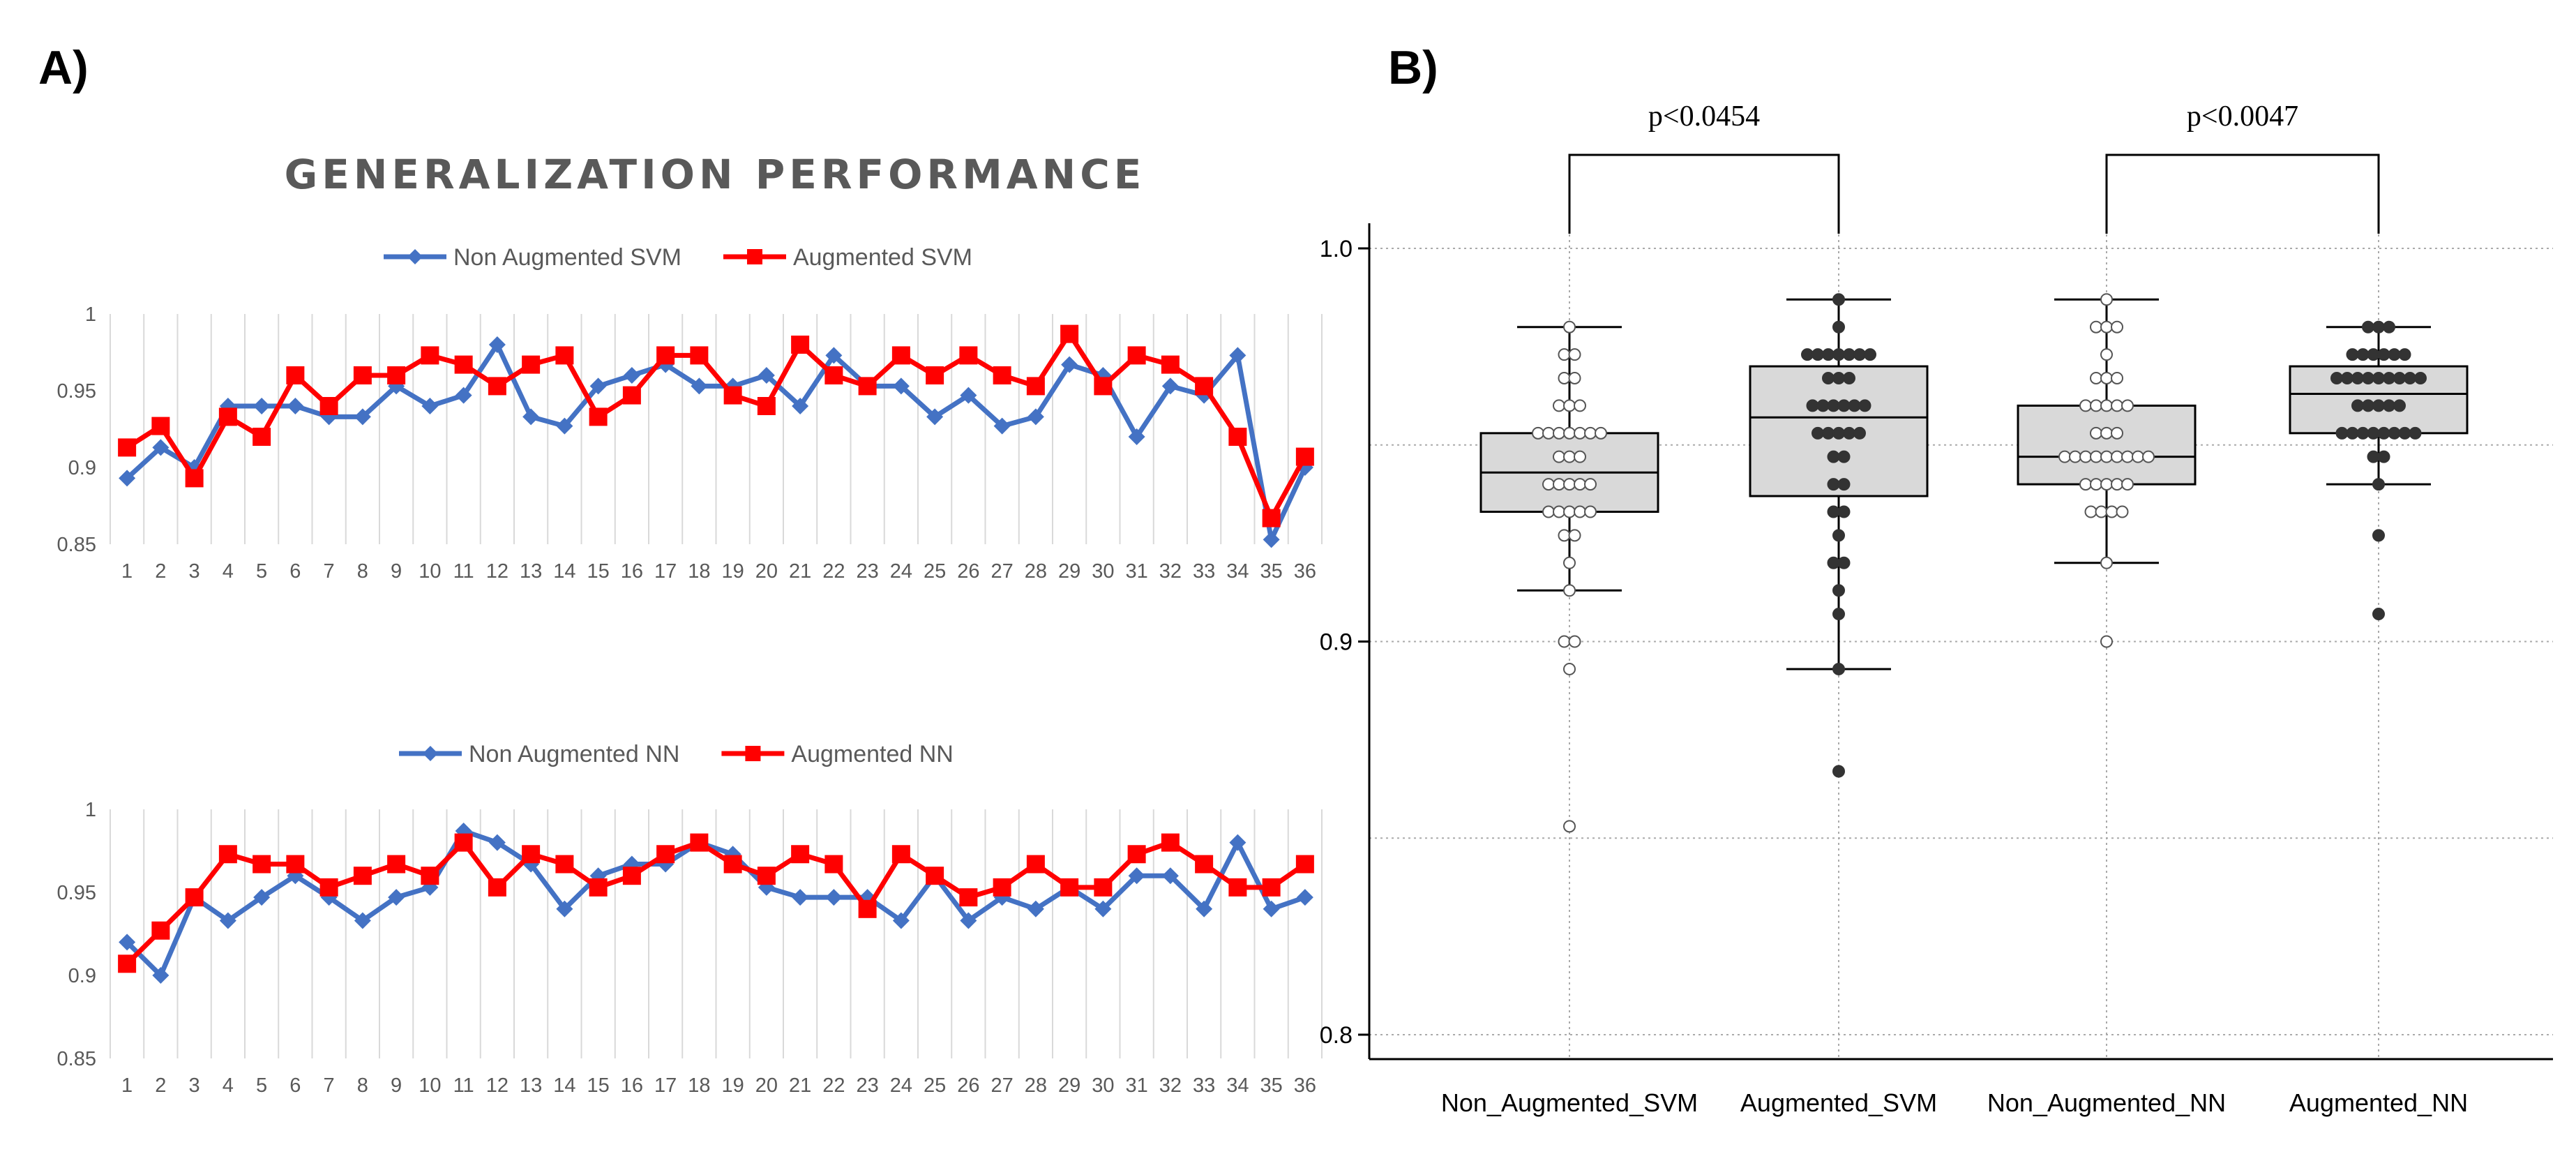 The width and height of the screenshot is (2576, 1154). What do you see at coordinates (1336, 642) in the screenshot?
I see `y-tick-label: 0.9` at bounding box center [1336, 642].